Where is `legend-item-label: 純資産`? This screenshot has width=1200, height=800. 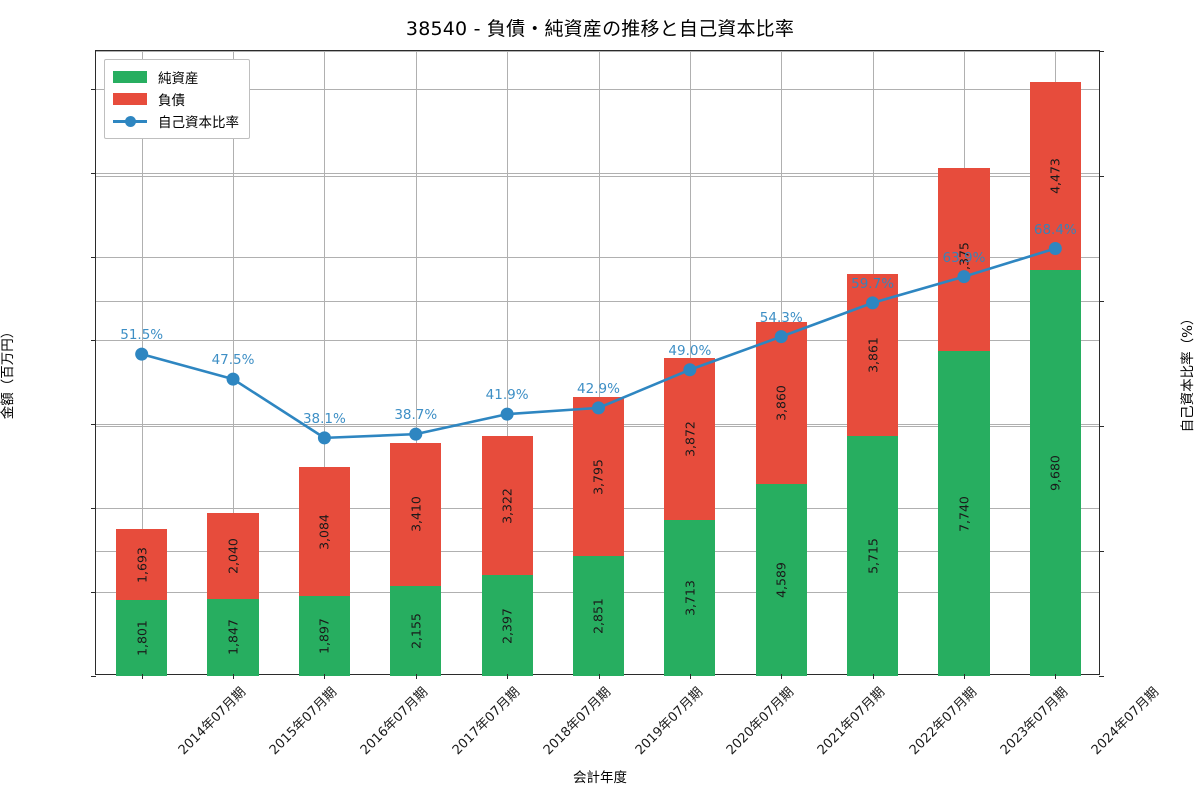 legend-item-label: 純資産 is located at coordinates (178, 79).